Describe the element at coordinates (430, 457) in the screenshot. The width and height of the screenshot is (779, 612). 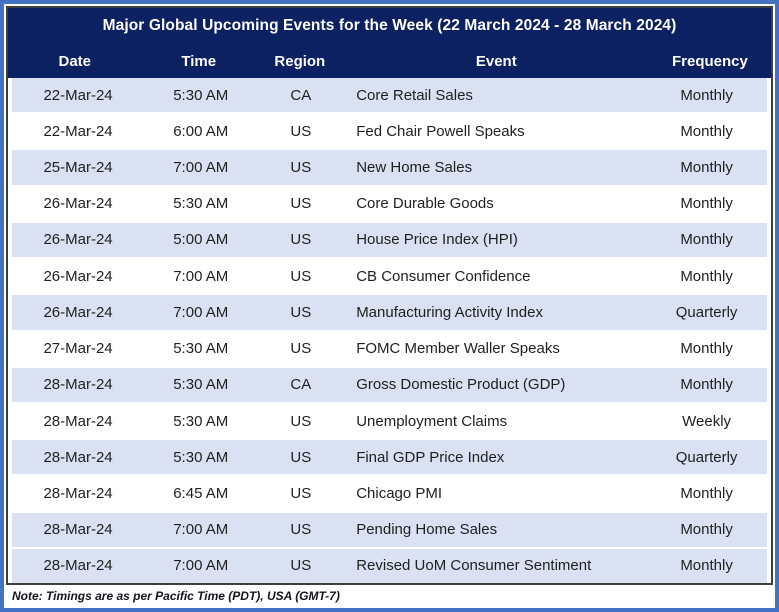
I see `cell-event: Final GDP Price Index` at that location.